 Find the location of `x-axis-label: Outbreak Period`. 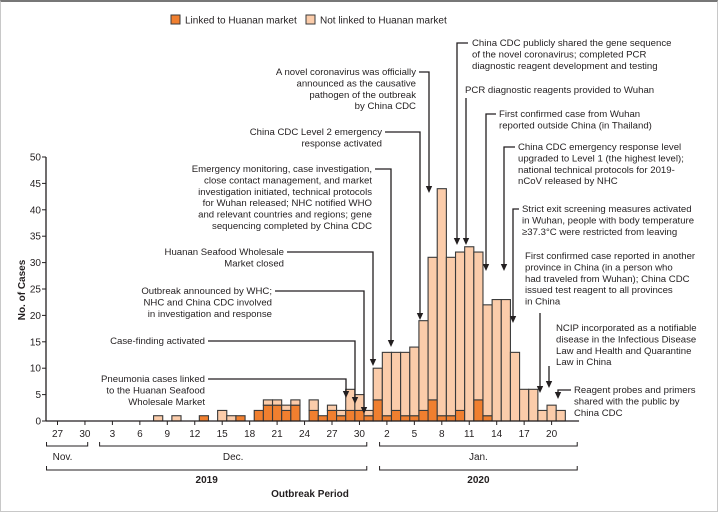

x-axis-label: Outbreak Period is located at coordinates (310, 494).